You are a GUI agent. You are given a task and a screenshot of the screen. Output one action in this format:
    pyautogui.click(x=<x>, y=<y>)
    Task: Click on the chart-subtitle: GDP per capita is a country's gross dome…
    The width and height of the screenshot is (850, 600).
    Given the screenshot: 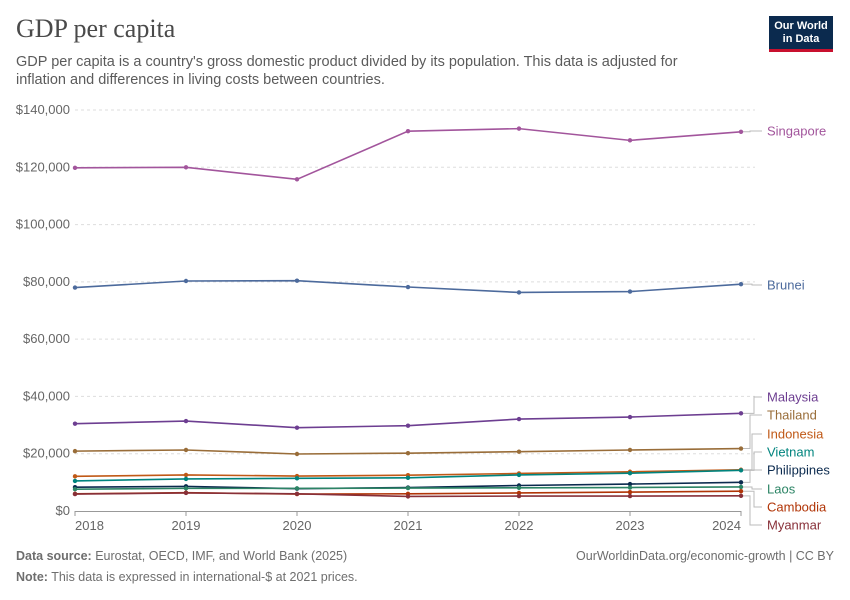 What is the action you would take?
    pyautogui.click(x=347, y=71)
    